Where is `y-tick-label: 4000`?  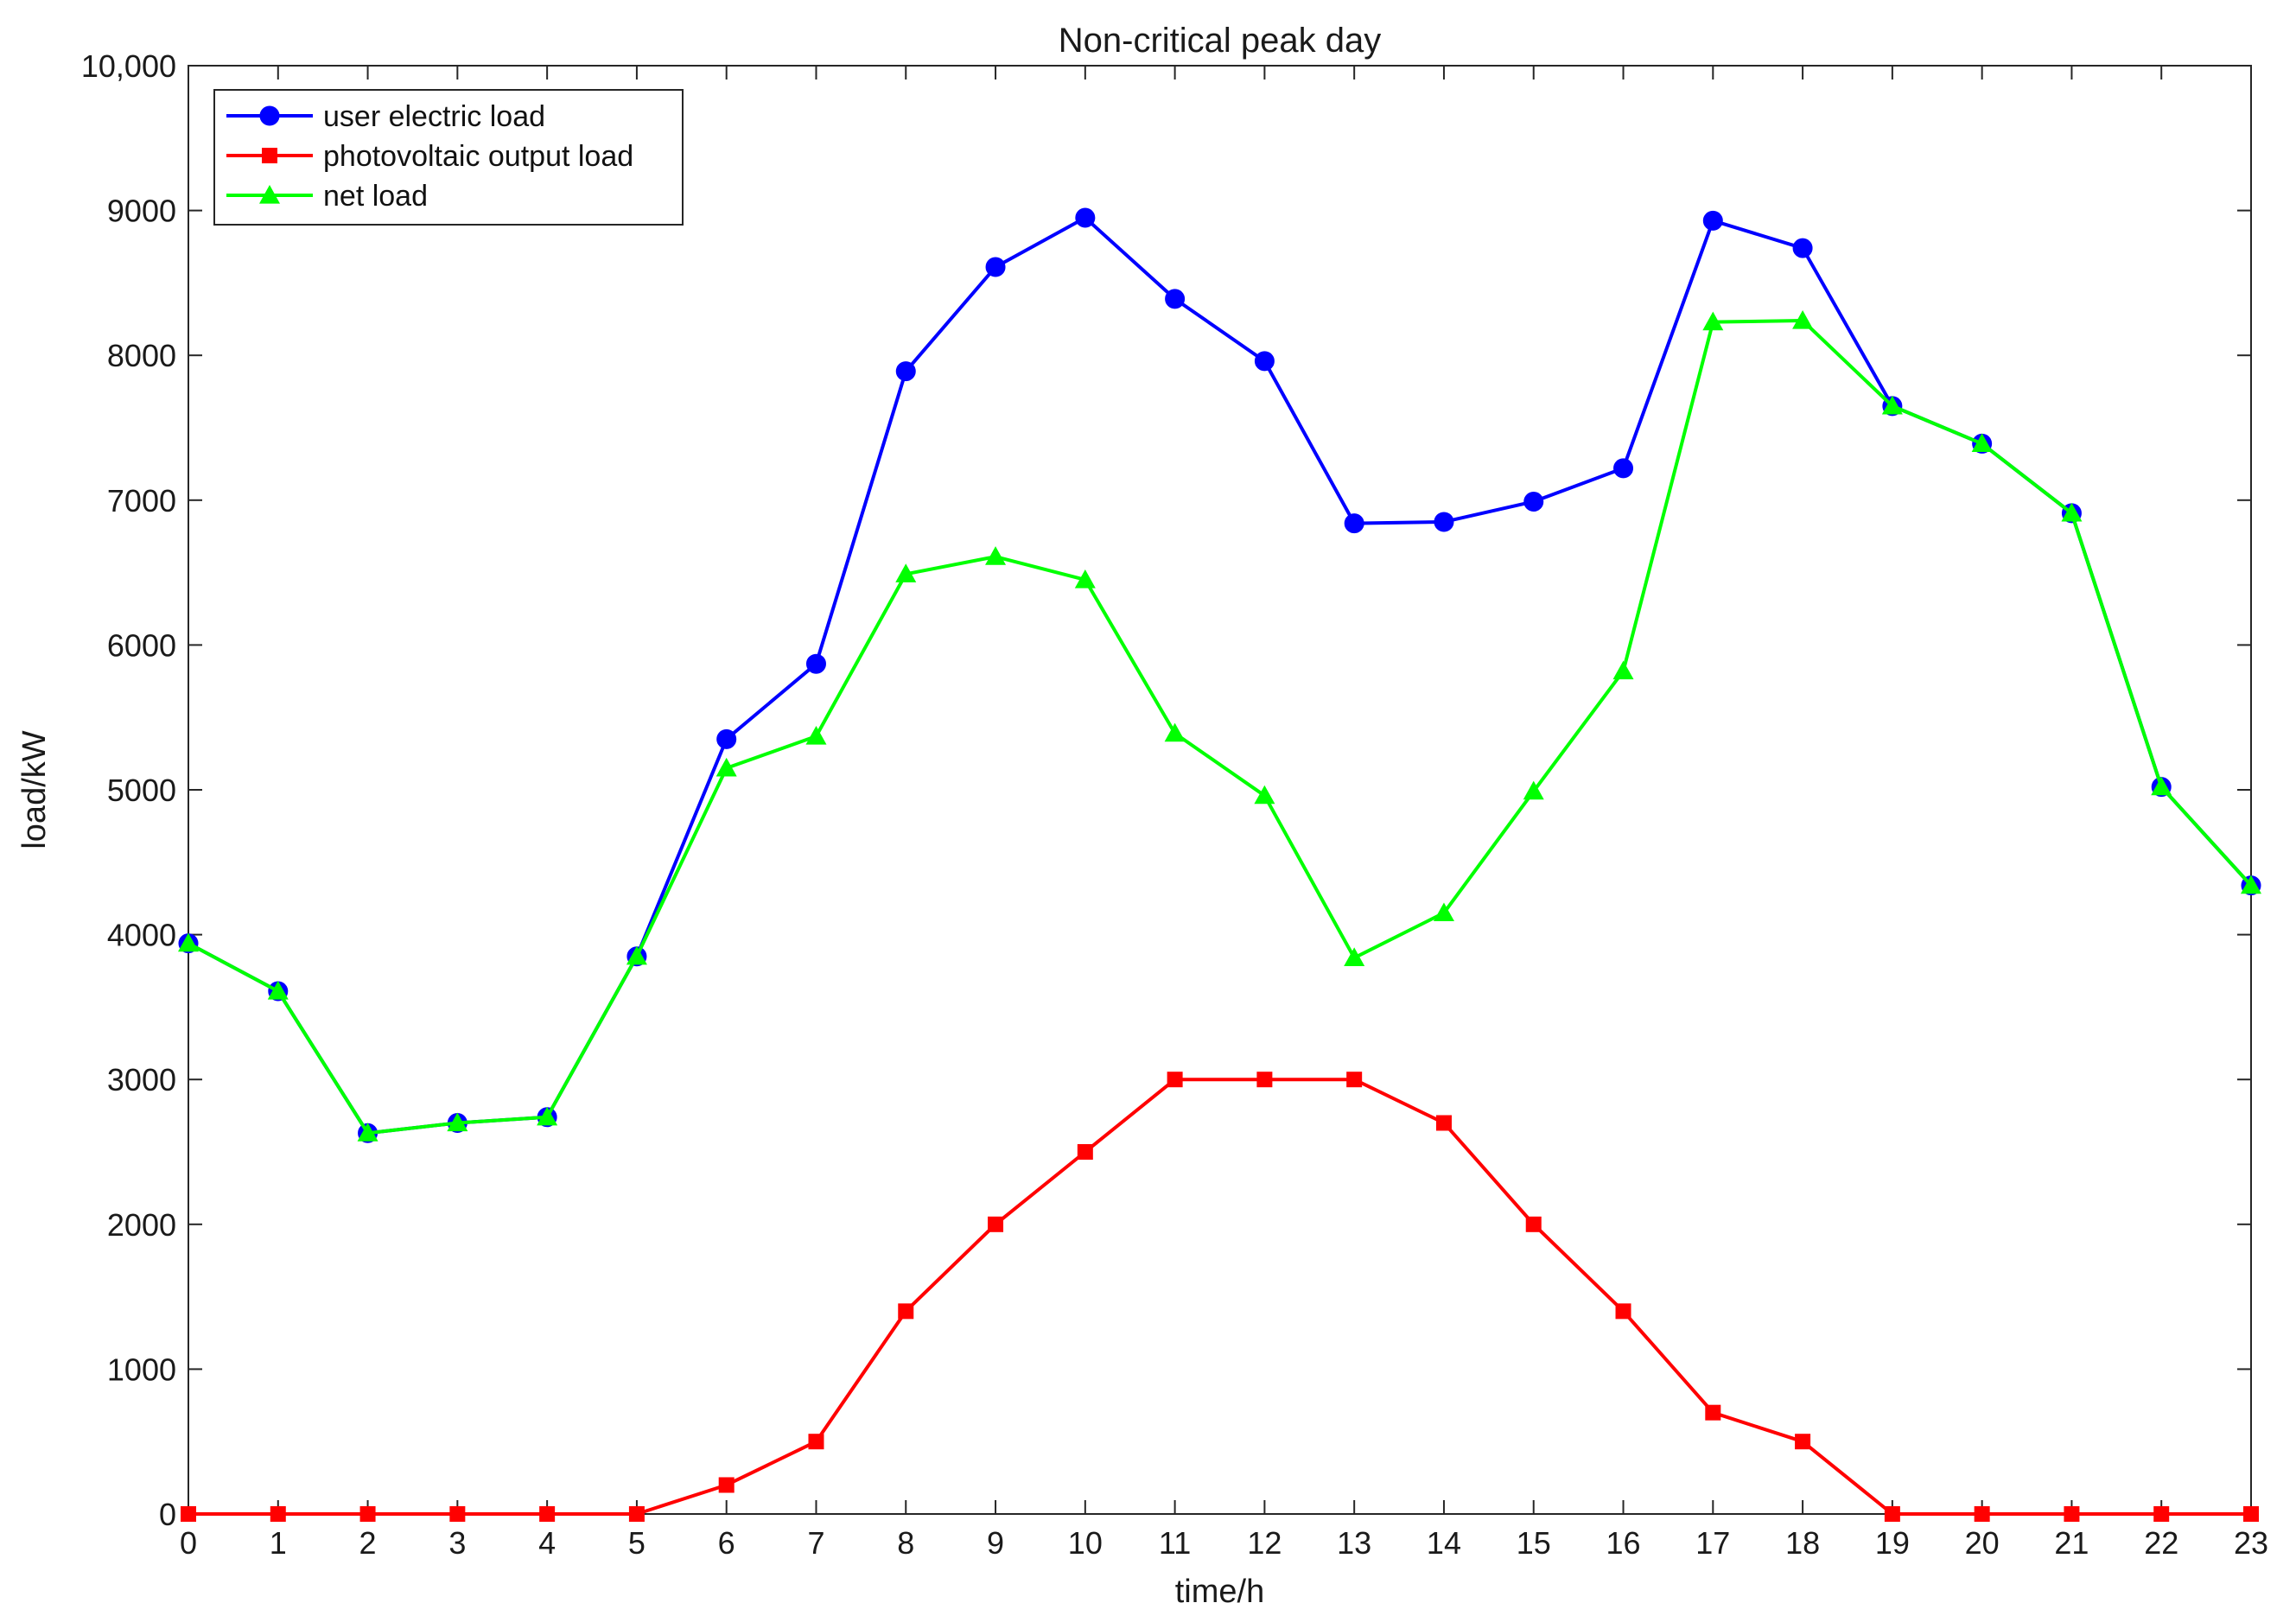
y-tick-label: 4000 is located at coordinates (141, 935).